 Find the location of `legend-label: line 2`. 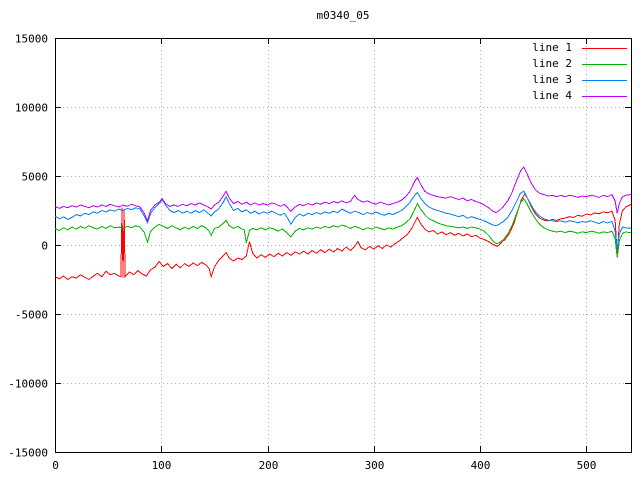

legend-label: line 2 is located at coordinates (552, 63).